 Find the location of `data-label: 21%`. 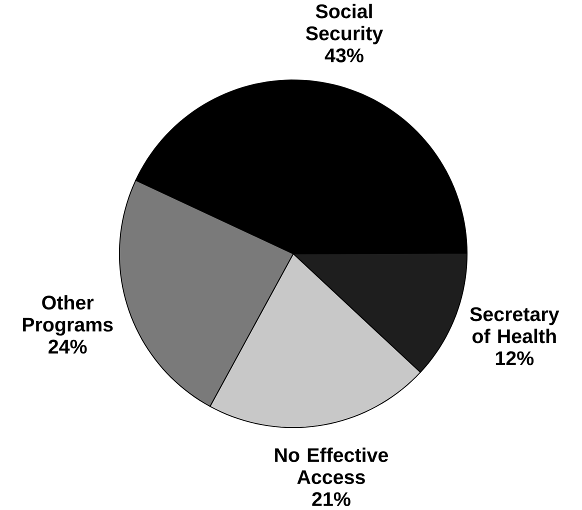

data-label: 21% is located at coordinates (331, 499).